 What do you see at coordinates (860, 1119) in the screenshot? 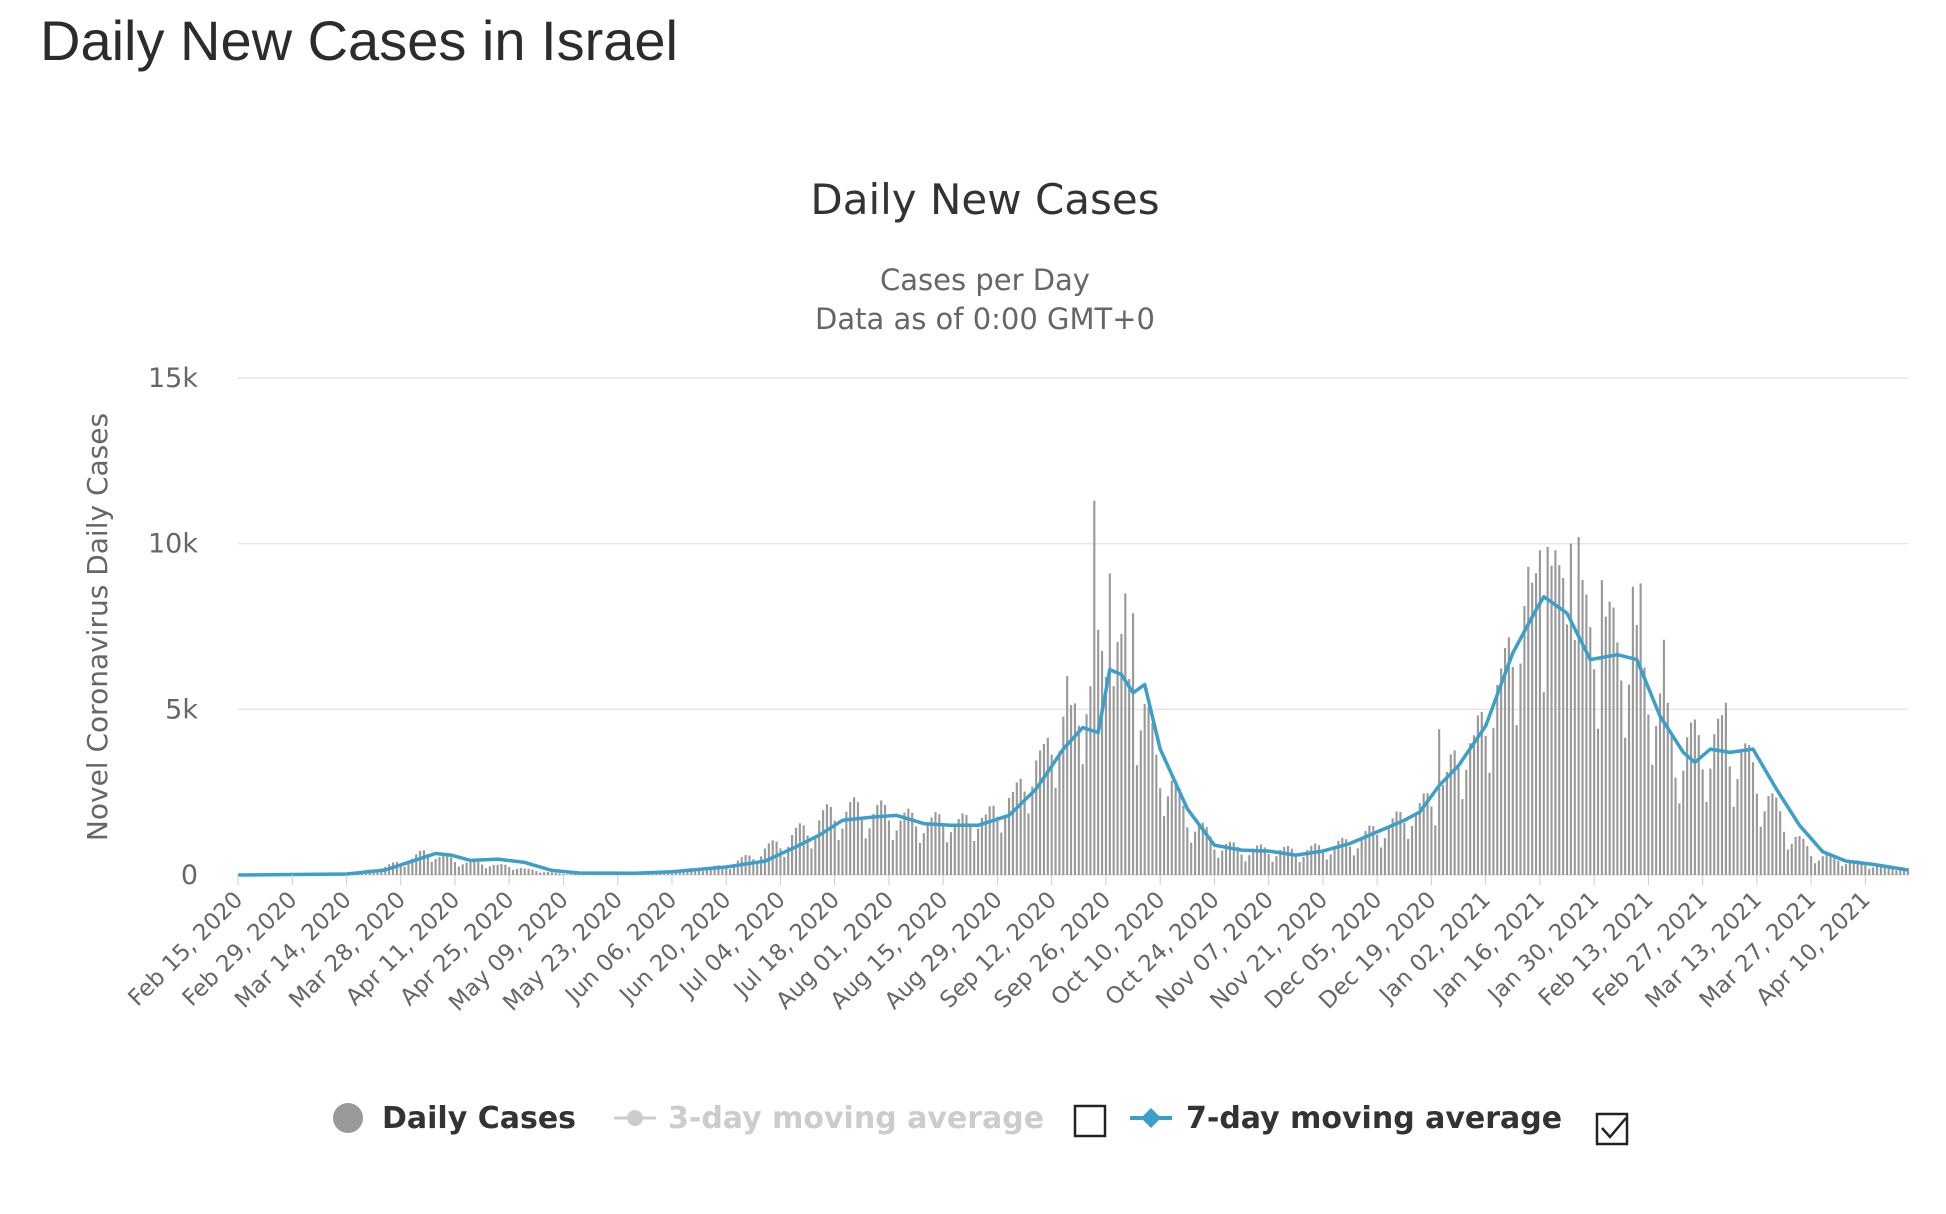
I see `legend-item-3-day-average: 3-day moving average` at bounding box center [860, 1119].